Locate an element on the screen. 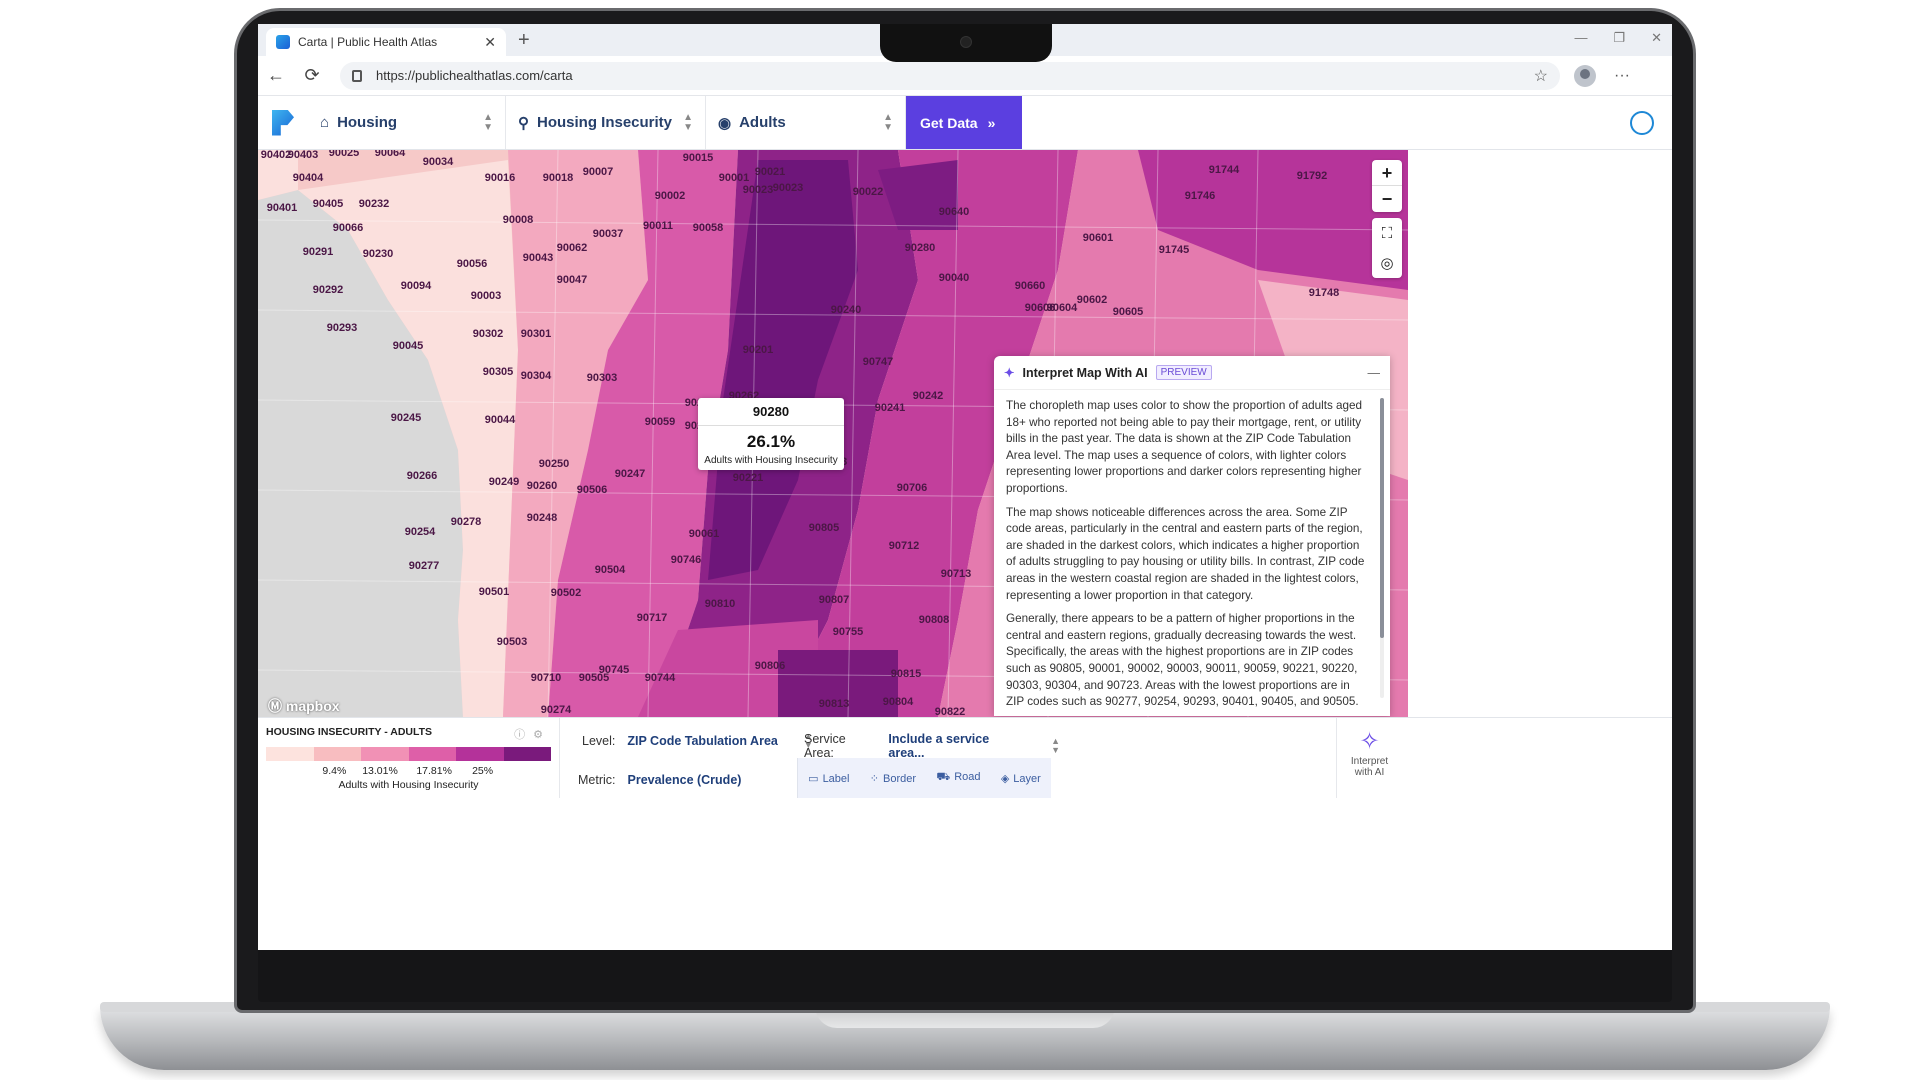  zip-label: 90712 is located at coordinates (904, 546).